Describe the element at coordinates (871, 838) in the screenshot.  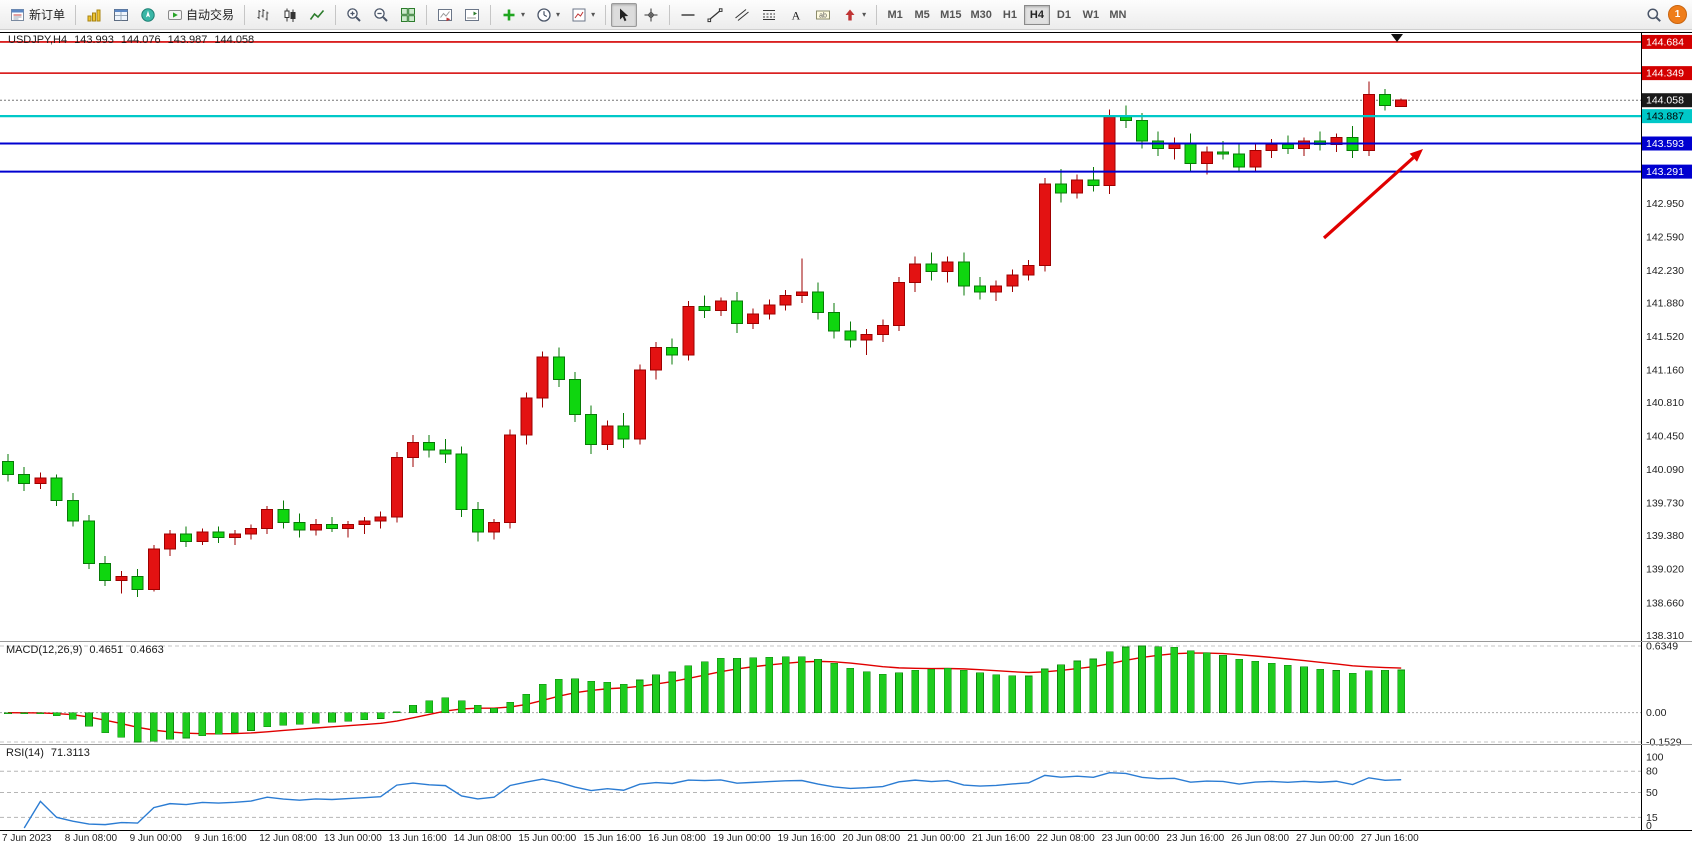
I see `svg-text: 20 Jun 08:00` at that location.